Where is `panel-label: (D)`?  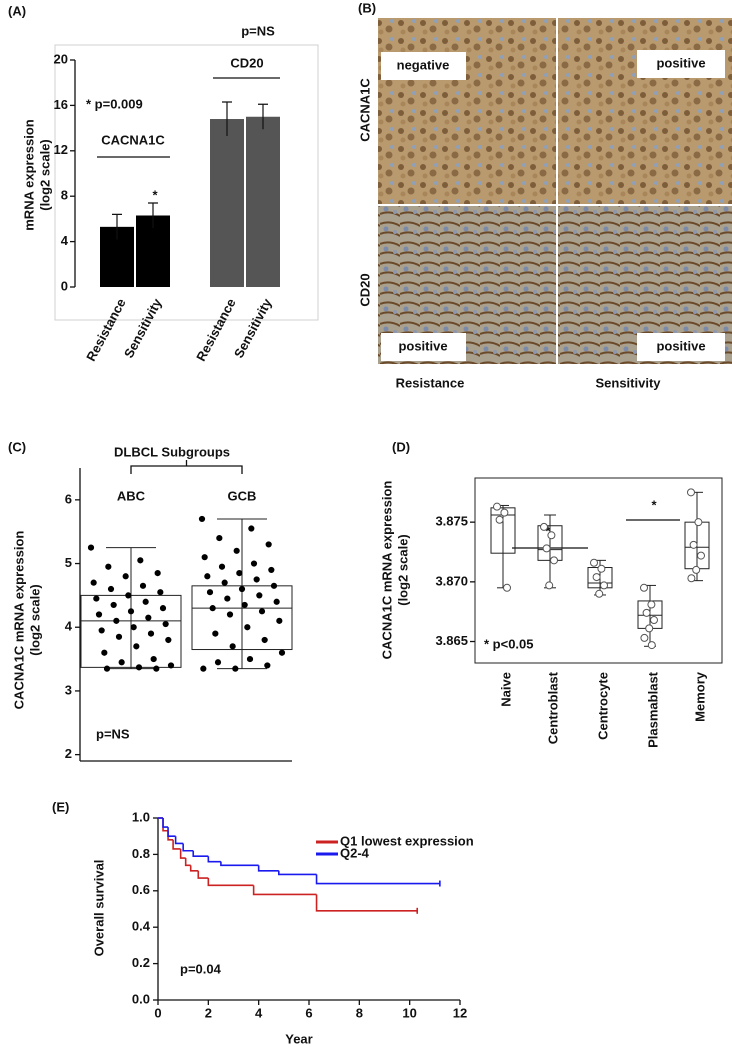 panel-label: (D) is located at coordinates (401, 446).